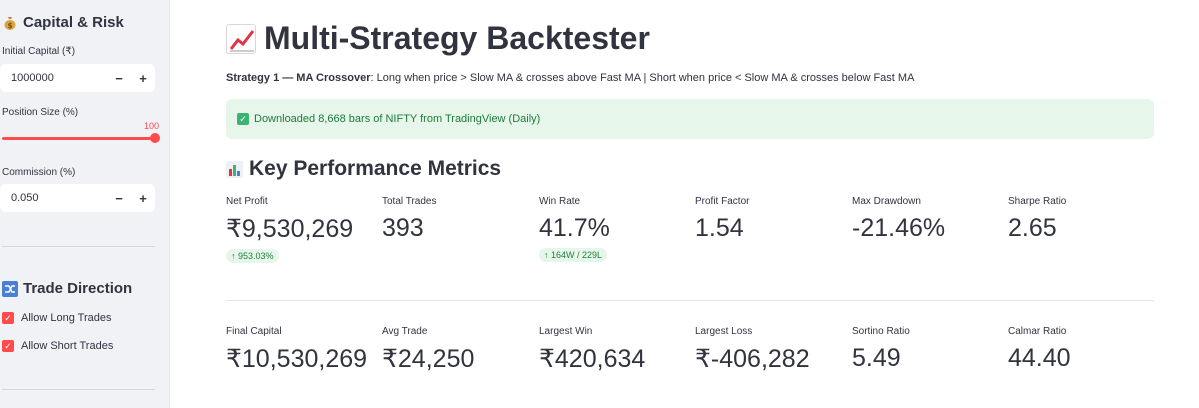  Describe the element at coordinates (119, 78) in the screenshot. I see `initial-capital-decrement-button: −` at that location.